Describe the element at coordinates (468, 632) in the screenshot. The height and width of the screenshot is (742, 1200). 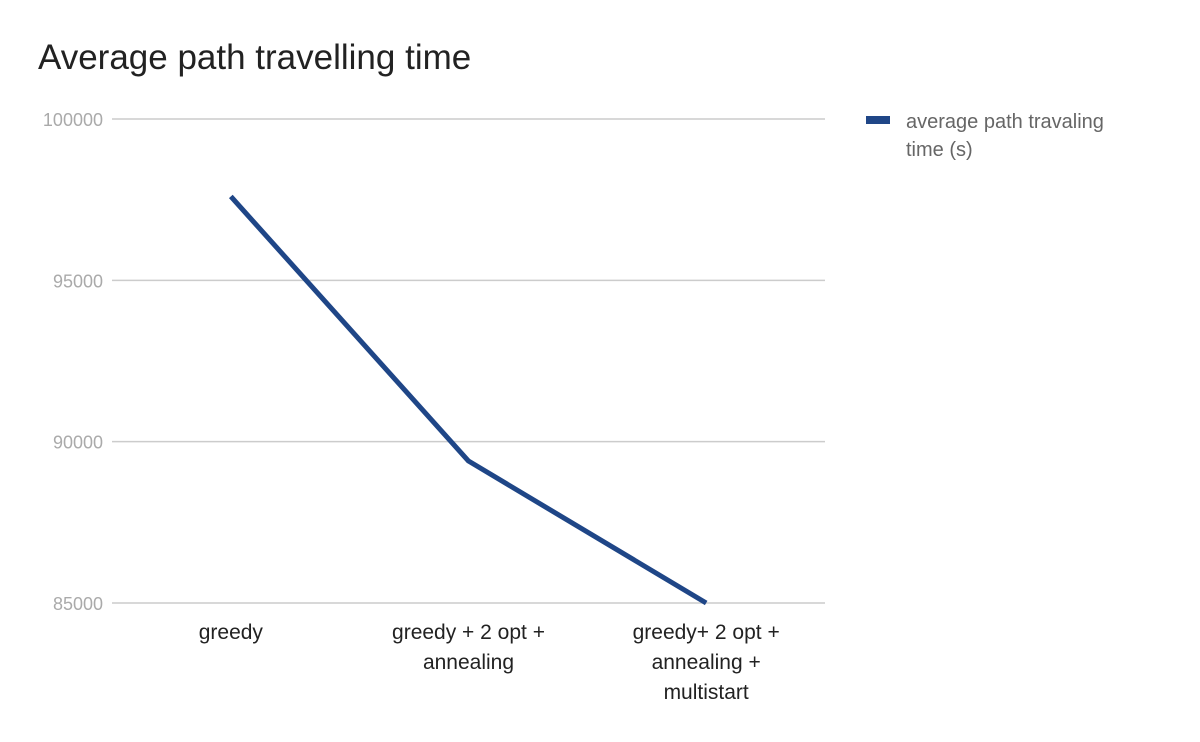
I see `x-tick-label: greedy + 2 opt +` at that location.